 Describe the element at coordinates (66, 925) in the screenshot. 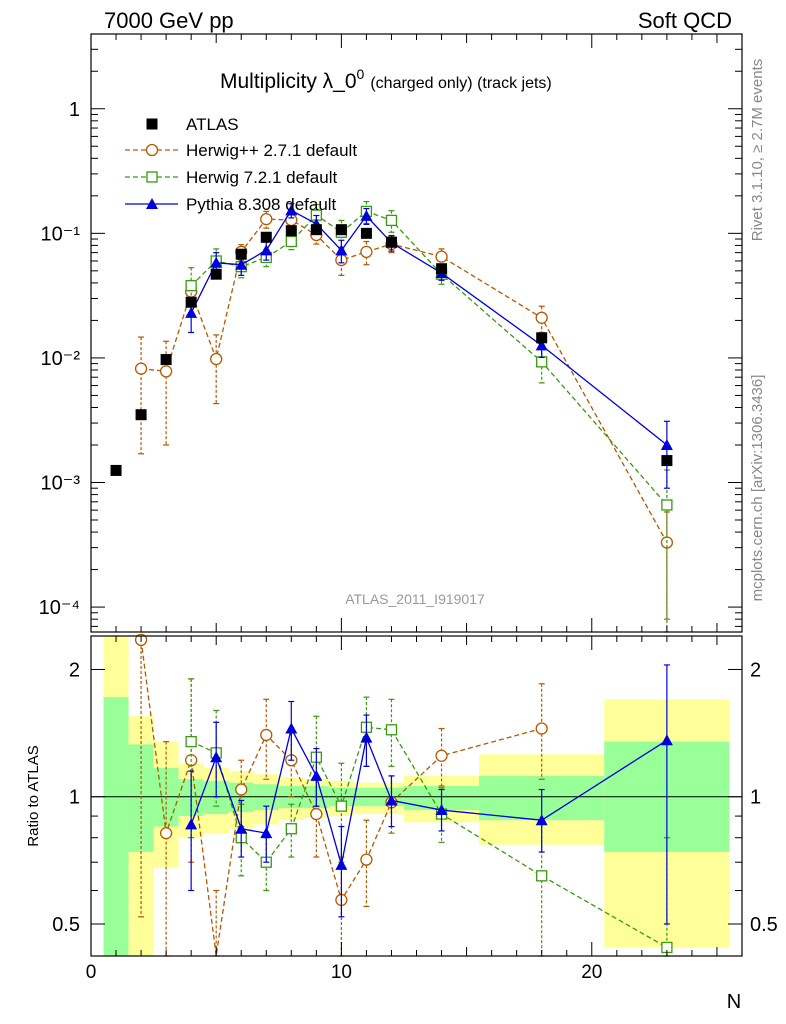

I see `ratio-ytick-label-left-2: 0.5` at that location.